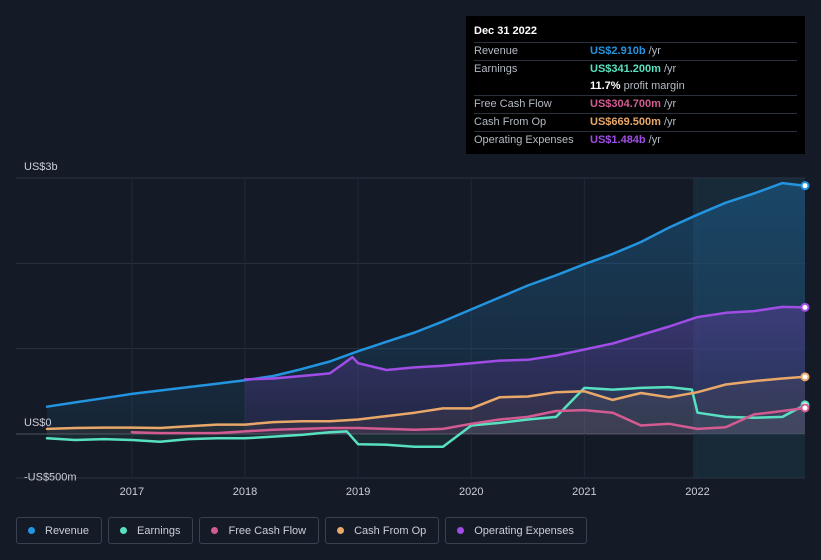 The width and height of the screenshot is (821, 560). Describe the element at coordinates (38, 423) in the screenshot. I see `y-tick-label: US$0` at that location.